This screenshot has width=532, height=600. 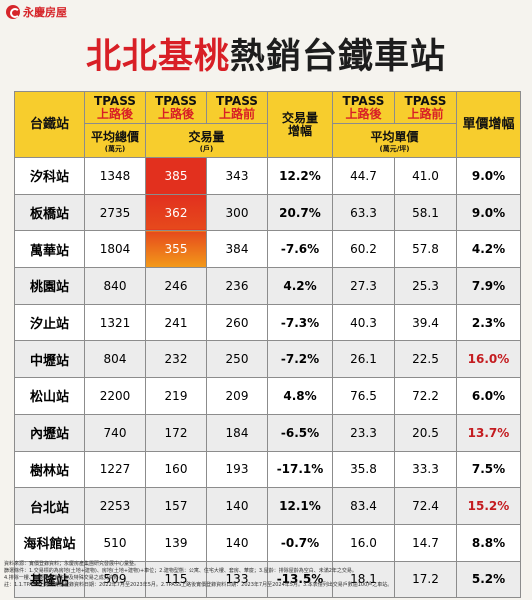 What do you see at coordinates (237, 469) in the screenshot?
I see `cell-volume-before: 193` at bounding box center [237, 469].